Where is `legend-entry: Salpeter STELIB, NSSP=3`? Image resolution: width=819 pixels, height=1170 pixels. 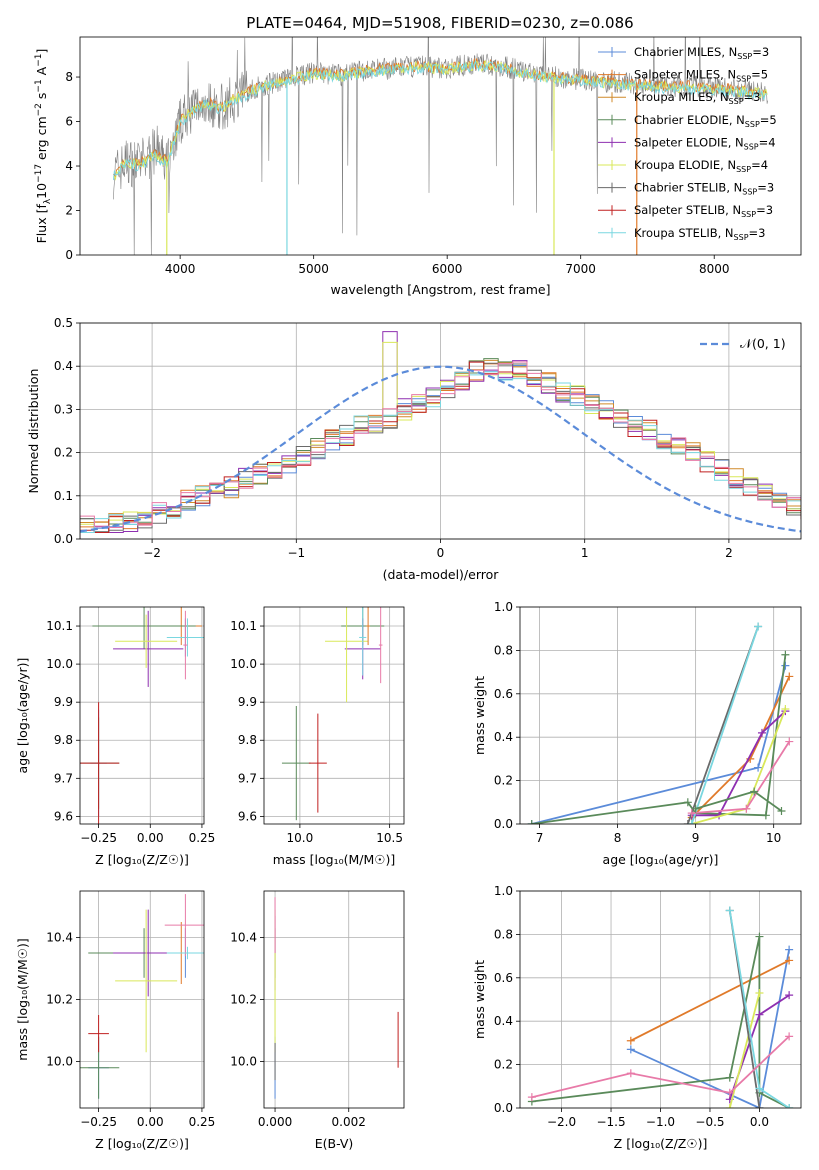
legend-entry: Salpeter STELIB, NSSP=3 is located at coordinates (685, 211).